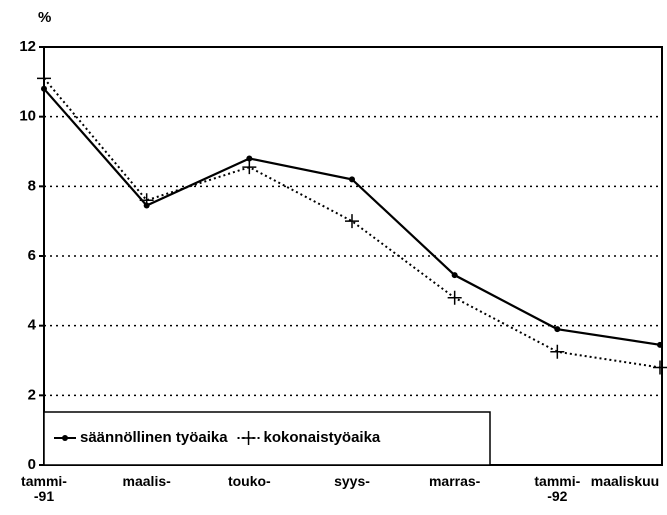 Image resolution: width=667 pixels, height=515 pixels. Describe the element at coordinates (249, 481) in the screenshot. I see `x-tick-label: touko-` at that location.